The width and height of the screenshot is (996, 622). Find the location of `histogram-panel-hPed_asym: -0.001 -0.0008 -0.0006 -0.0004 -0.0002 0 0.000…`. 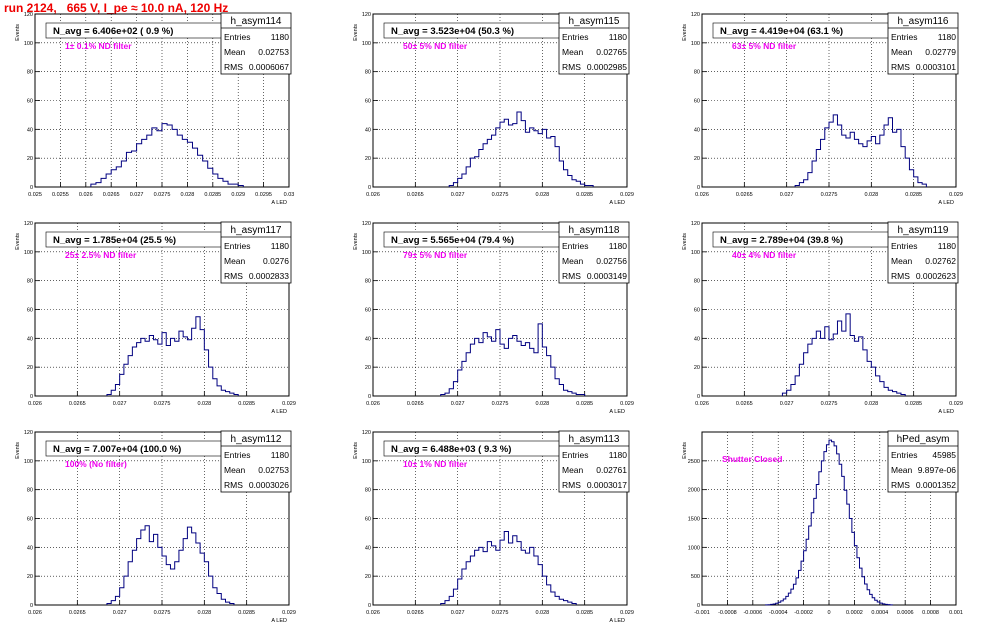

histogram-panel-hPed_asym: -0.001 -0.0008 -0.0006 -0.0004 -0.0002 0 0.000… is located at coordinates (822, 523).